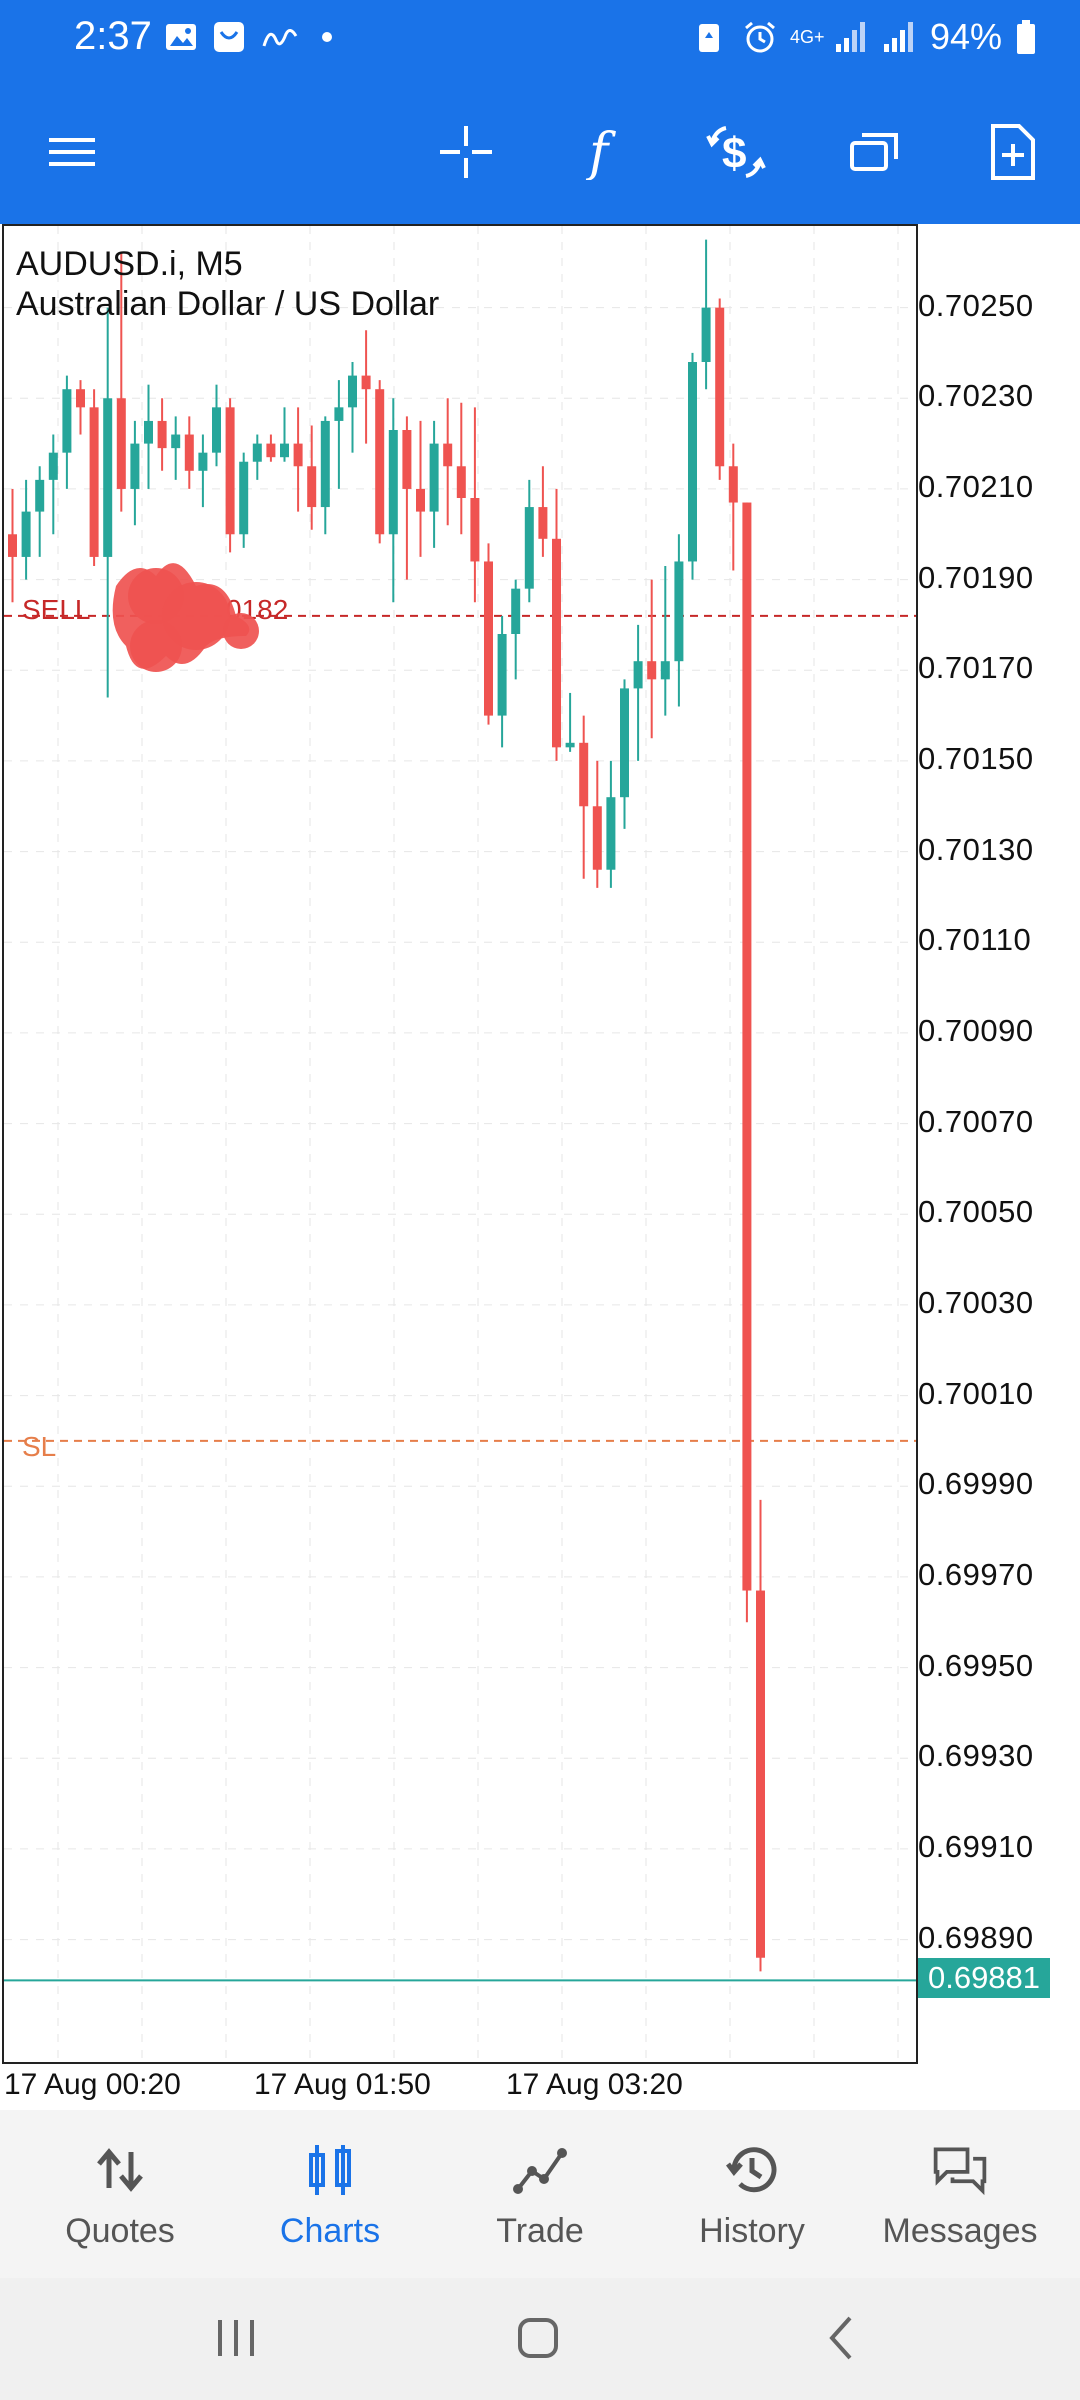  What do you see at coordinates (229, 37) in the screenshot?
I see `shopping-icon` at bounding box center [229, 37].